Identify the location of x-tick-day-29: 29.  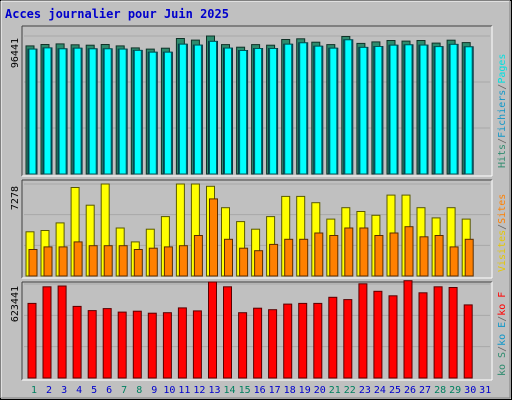
(455, 390).